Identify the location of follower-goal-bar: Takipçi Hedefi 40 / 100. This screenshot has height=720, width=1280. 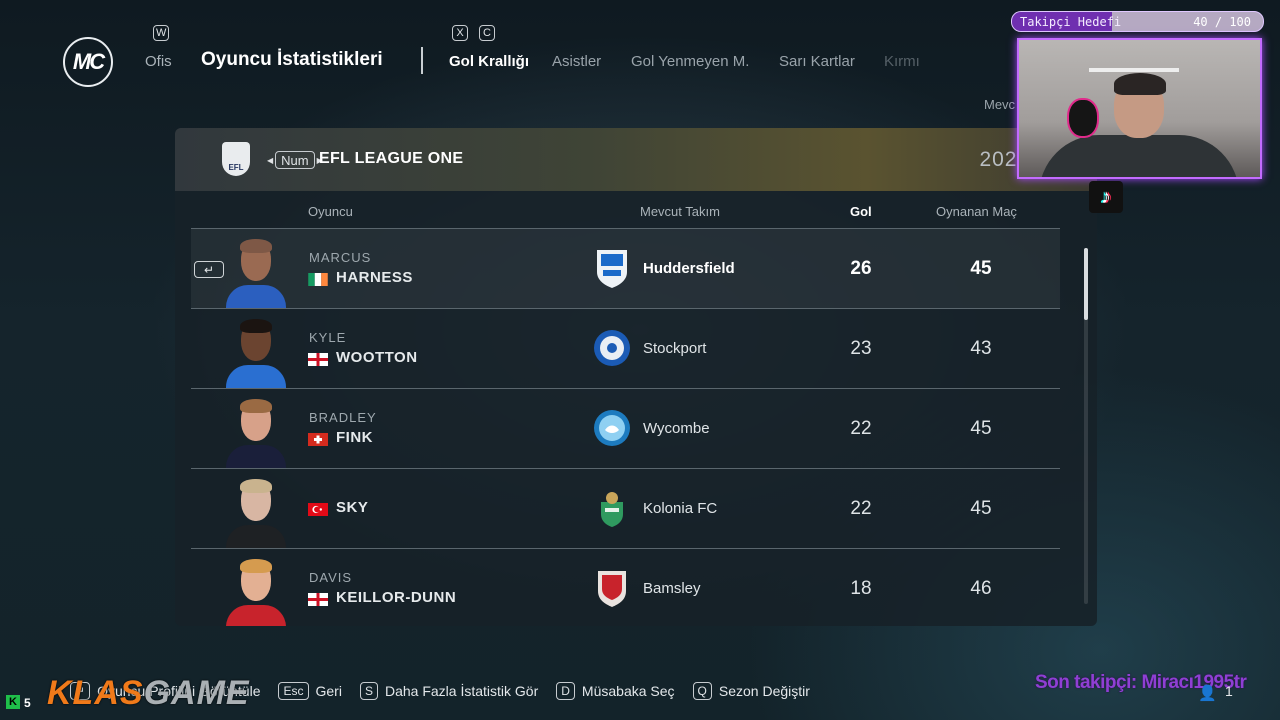
(1137, 21).